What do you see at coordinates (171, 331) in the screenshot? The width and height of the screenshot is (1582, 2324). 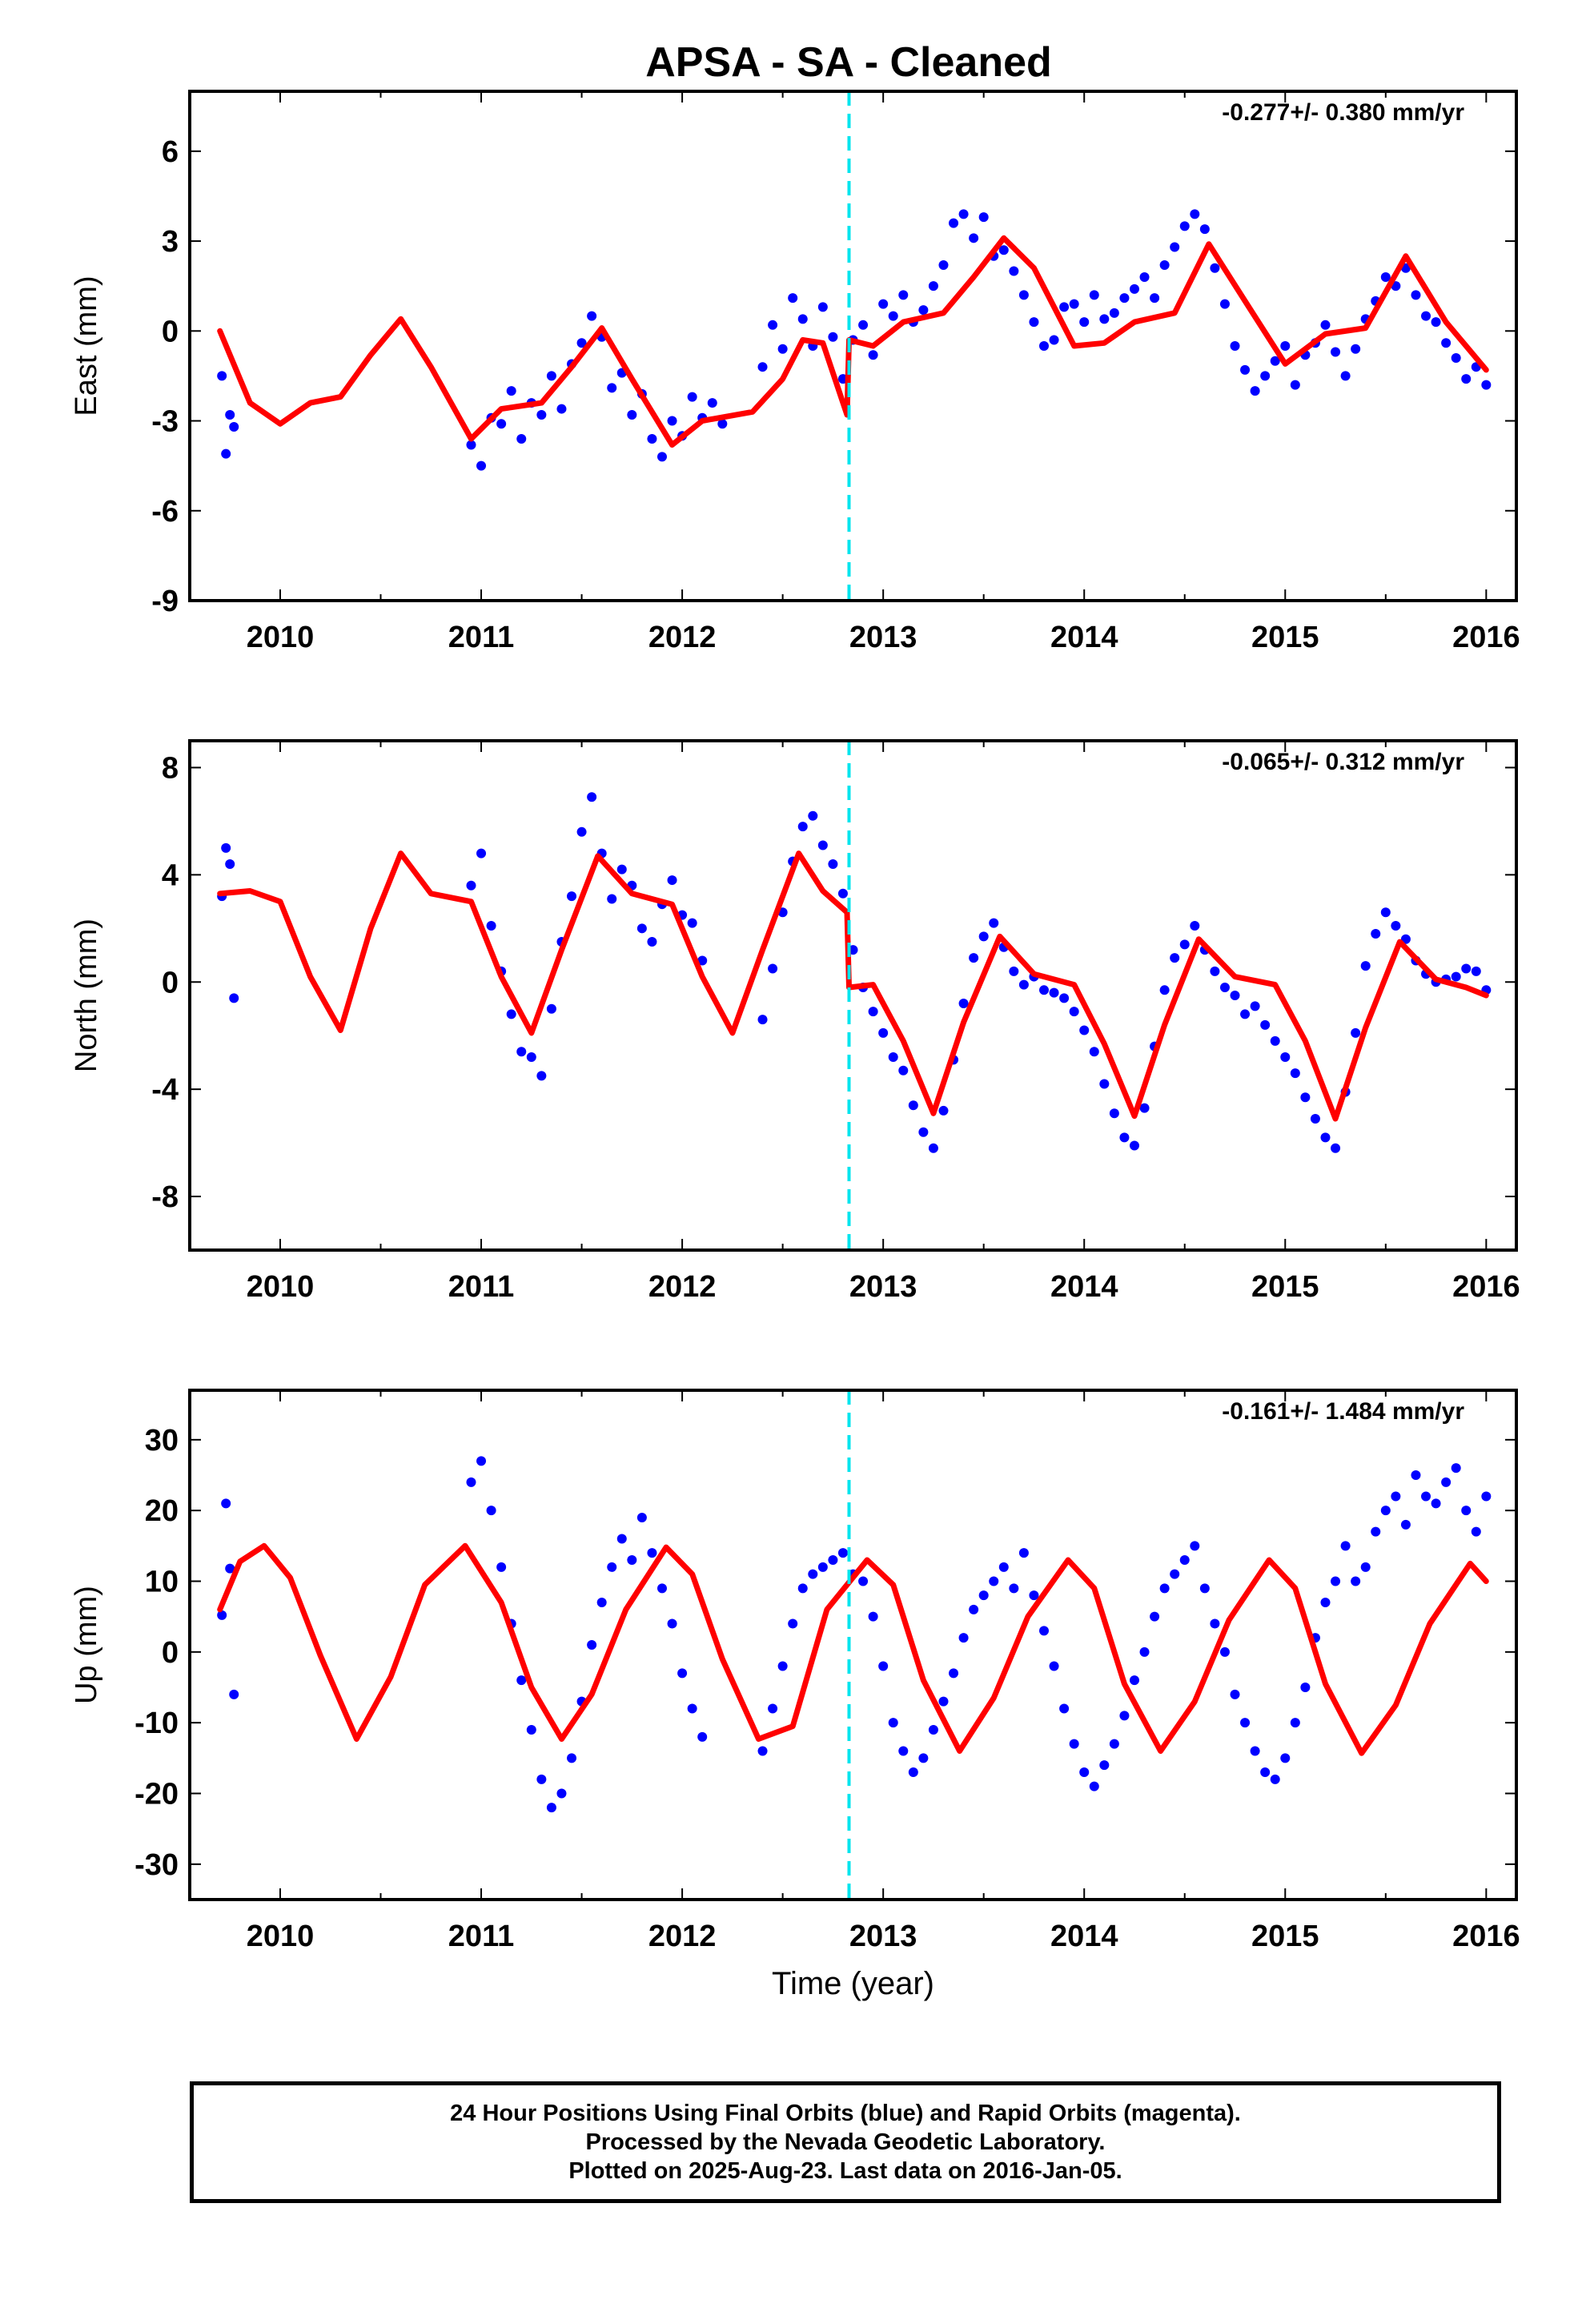 I see `y-tick-label: 0` at bounding box center [171, 331].